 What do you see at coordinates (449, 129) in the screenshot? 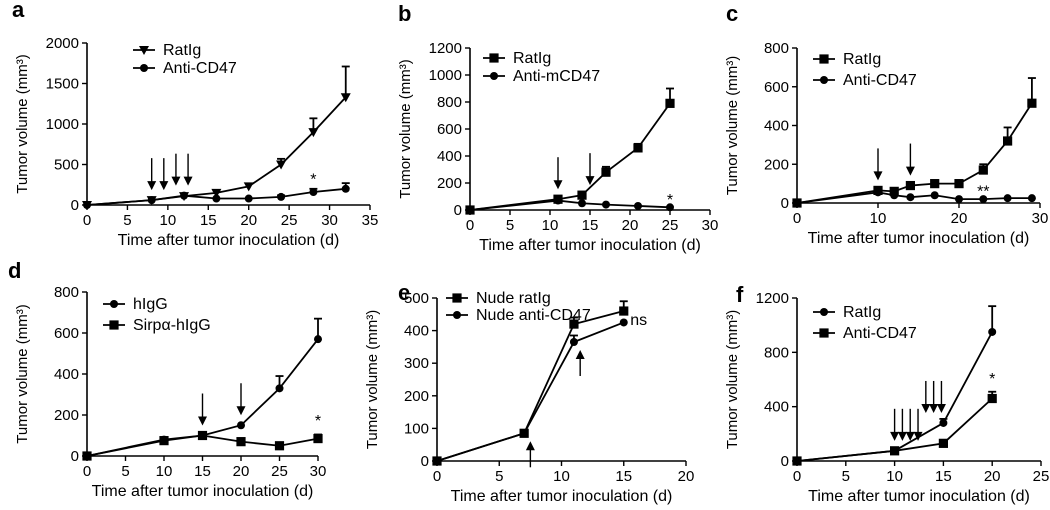
I see `y-tick-label: 600` at bounding box center [449, 129].